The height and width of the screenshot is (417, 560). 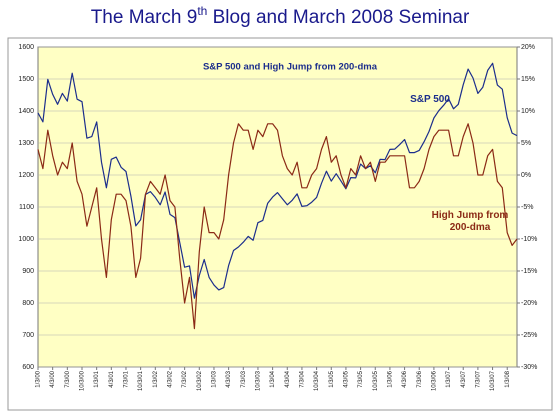 What do you see at coordinates (347, 378) in the screenshot?
I see `x-tick-label: 4/3/05` at bounding box center [347, 378].